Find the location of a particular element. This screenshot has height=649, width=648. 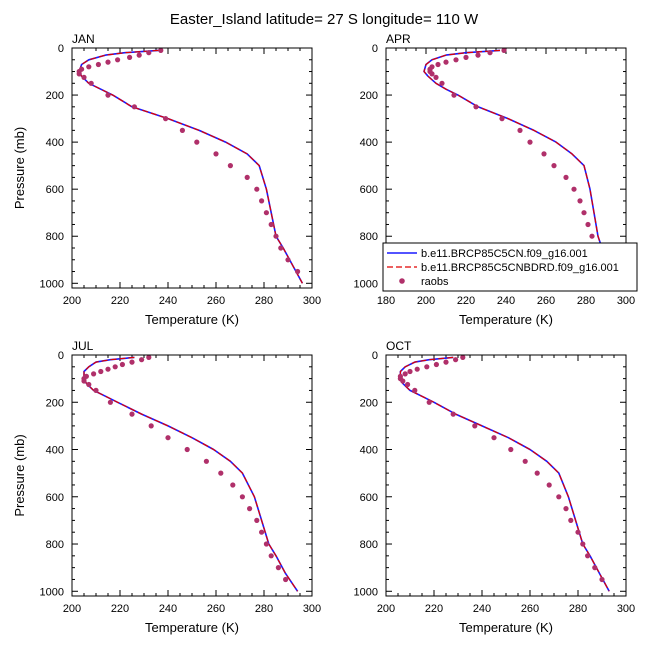

legend-label: b.e11.BRCP85C5CN.f09_g16.001 is located at coordinates (504, 254).